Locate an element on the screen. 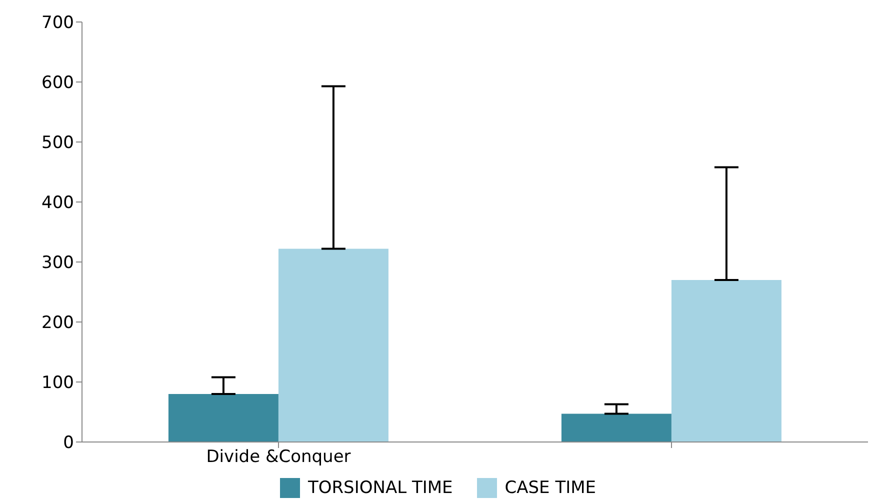  y-tick-label: 600 is located at coordinates (58, 83).